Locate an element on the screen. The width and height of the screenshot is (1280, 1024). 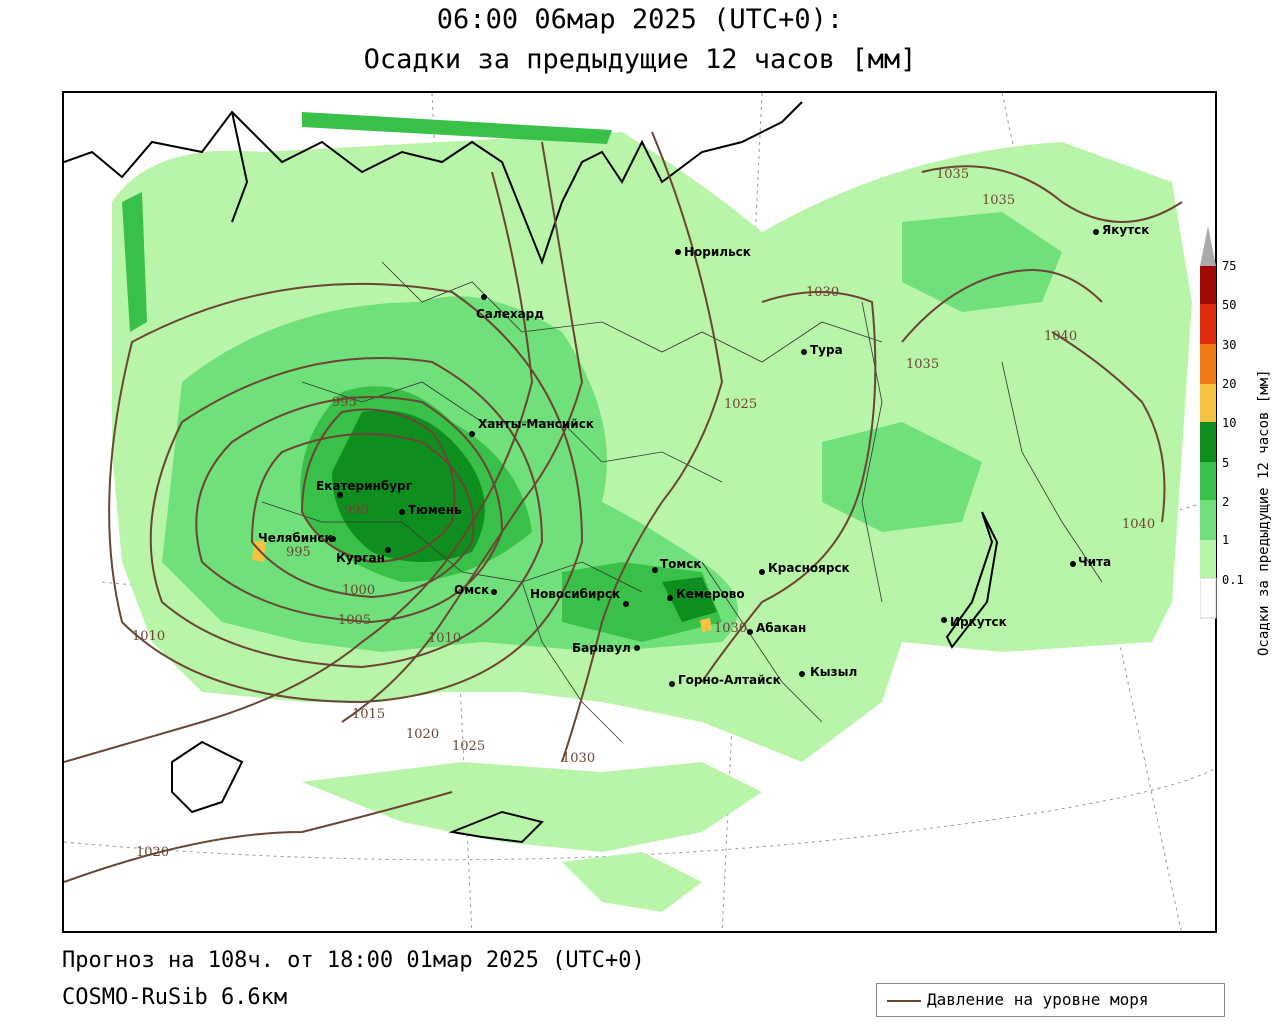
isobar-legend-swatch is located at coordinates (904, 1001).